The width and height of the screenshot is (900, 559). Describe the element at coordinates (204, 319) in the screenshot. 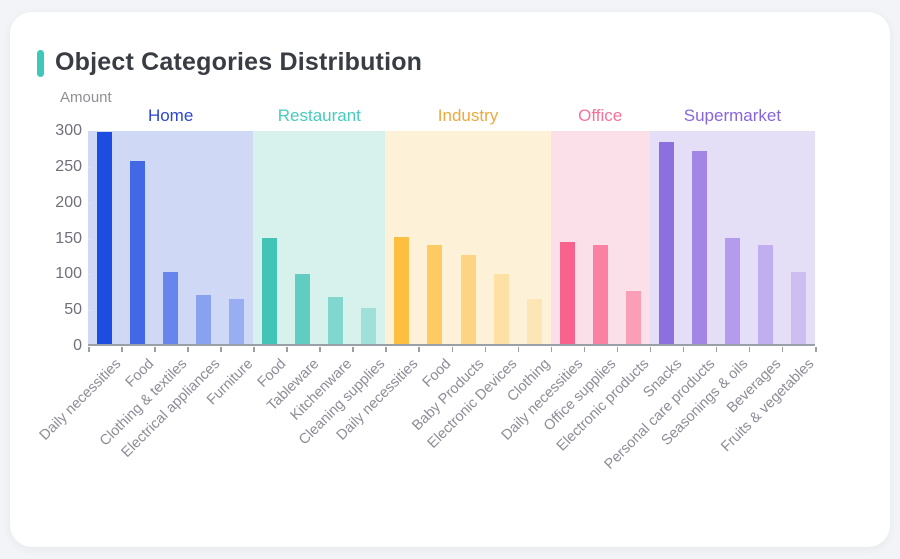

I see `bar-home-electrical-appliances` at that location.